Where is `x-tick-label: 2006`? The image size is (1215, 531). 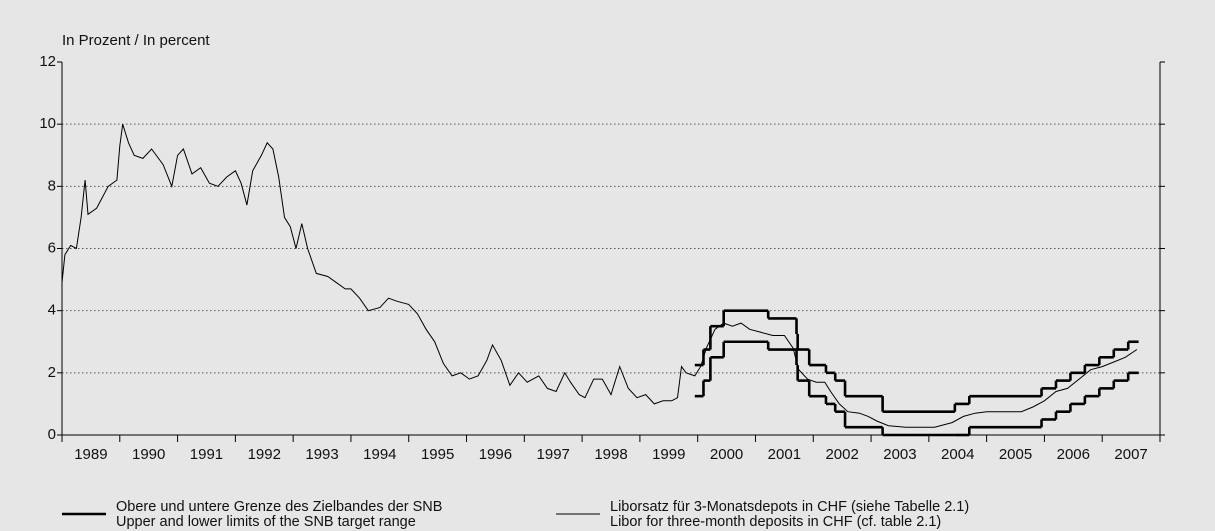 x-tick-label: 2006 is located at coordinates (1073, 454).